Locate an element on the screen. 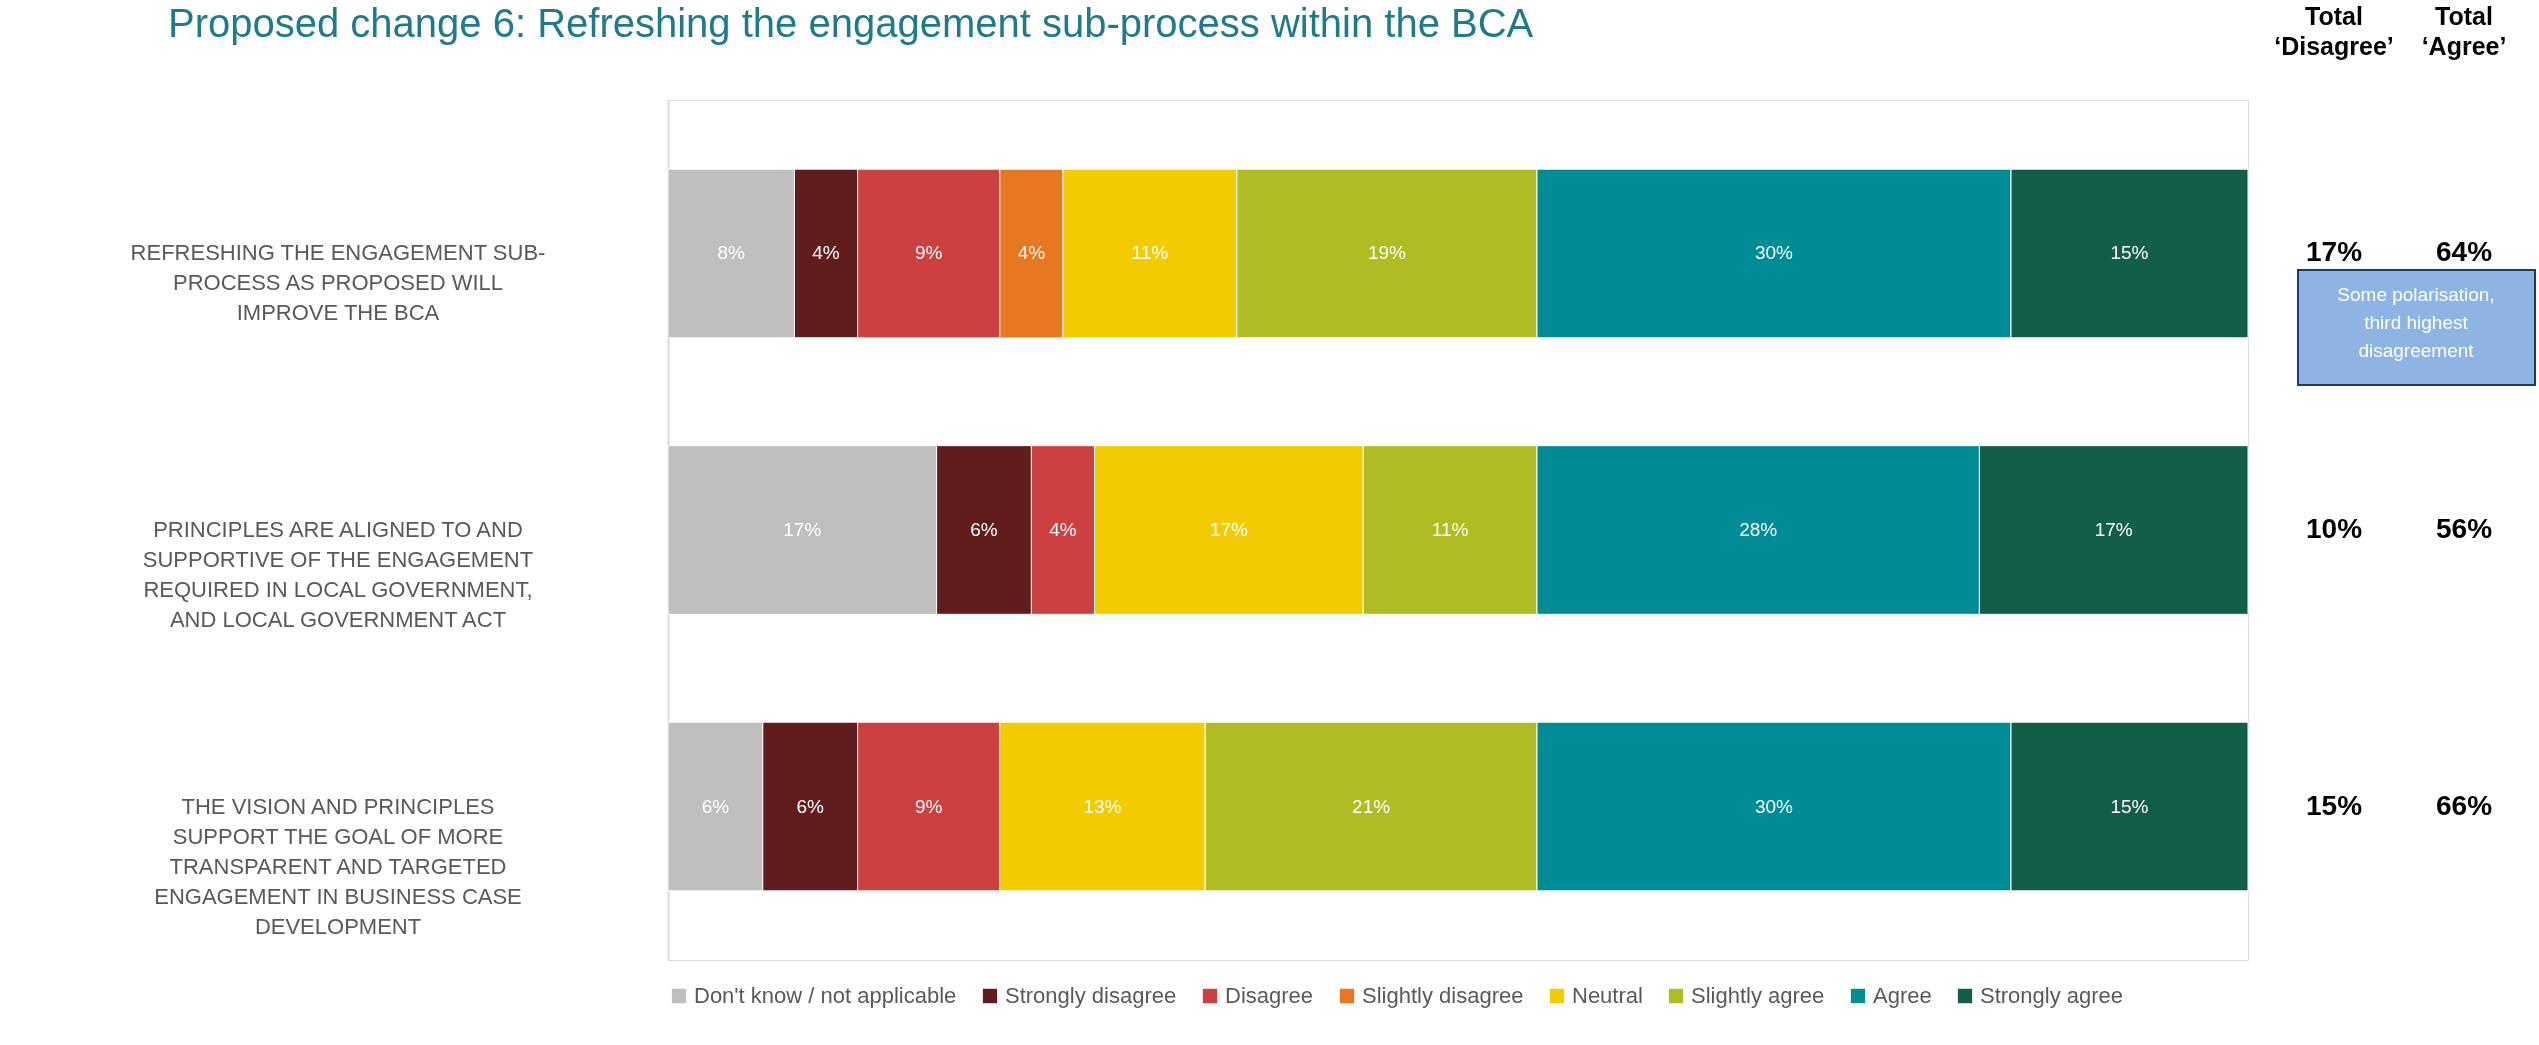  data-label: 19% is located at coordinates (1387, 253).